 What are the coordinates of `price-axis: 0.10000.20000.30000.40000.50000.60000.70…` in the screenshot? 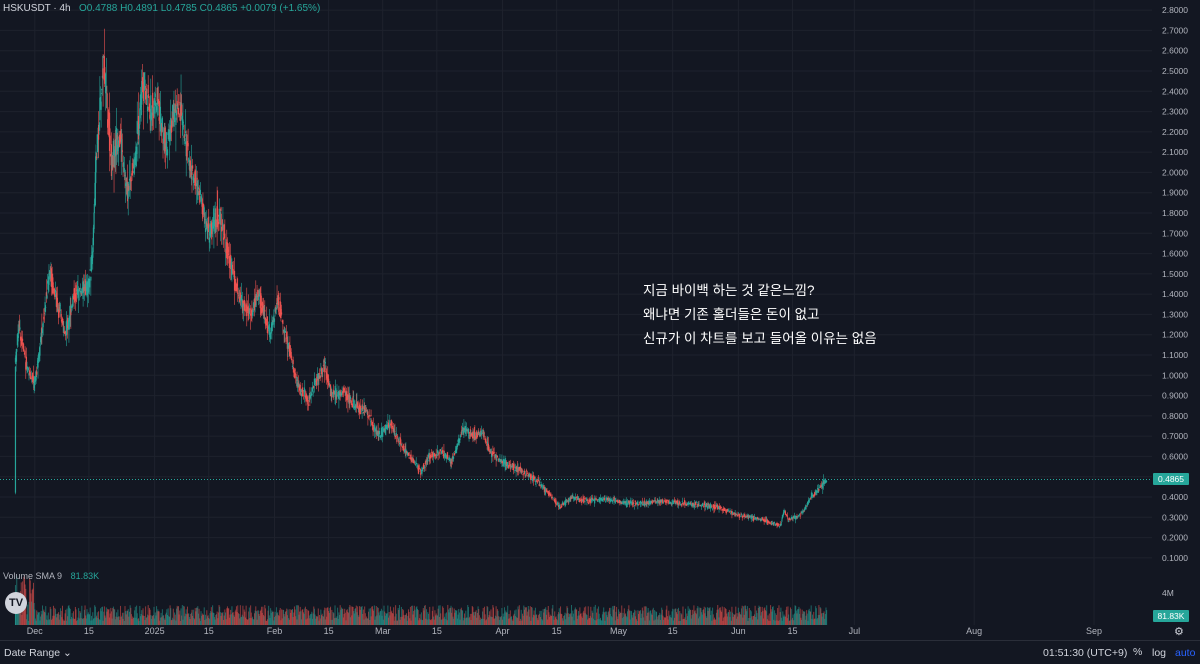 It's located at (1175, 284).